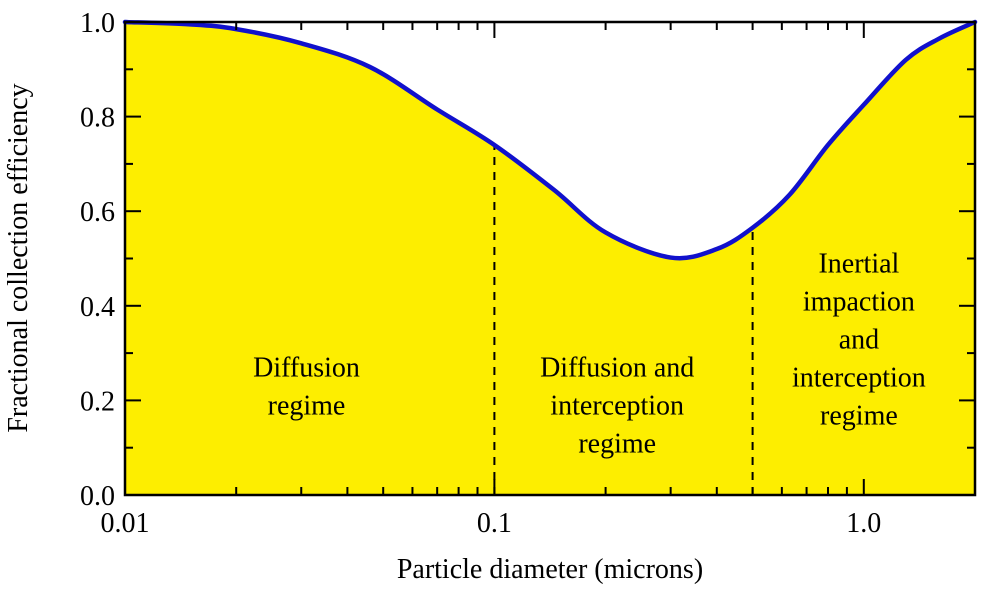 This screenshot has width=1000, height=595. I want to click on region-label-diffusion-interception: Diffusion and interception regime, so click(617, 406).